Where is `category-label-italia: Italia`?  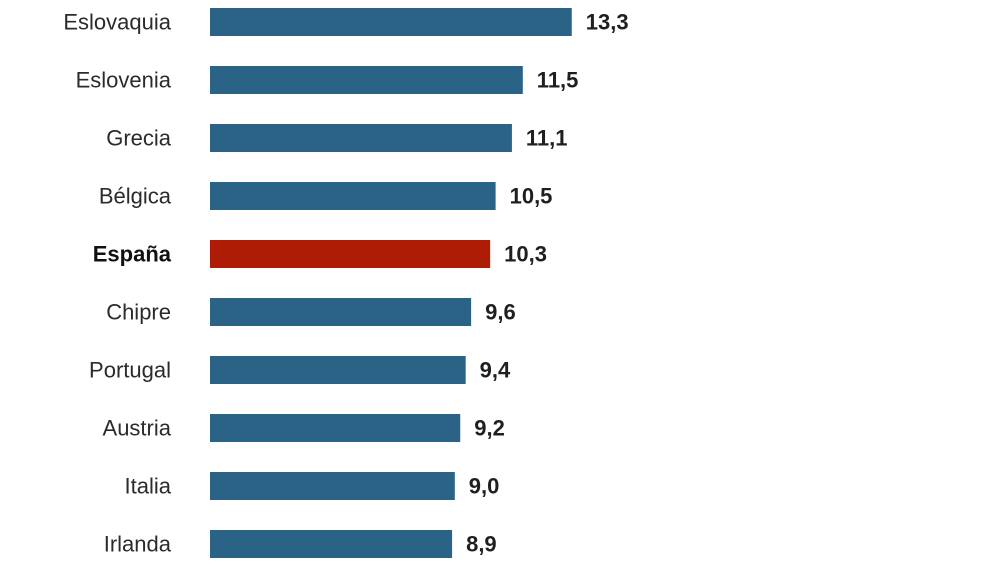 category-label-italia: Italia is located at coordinates (148, 486).